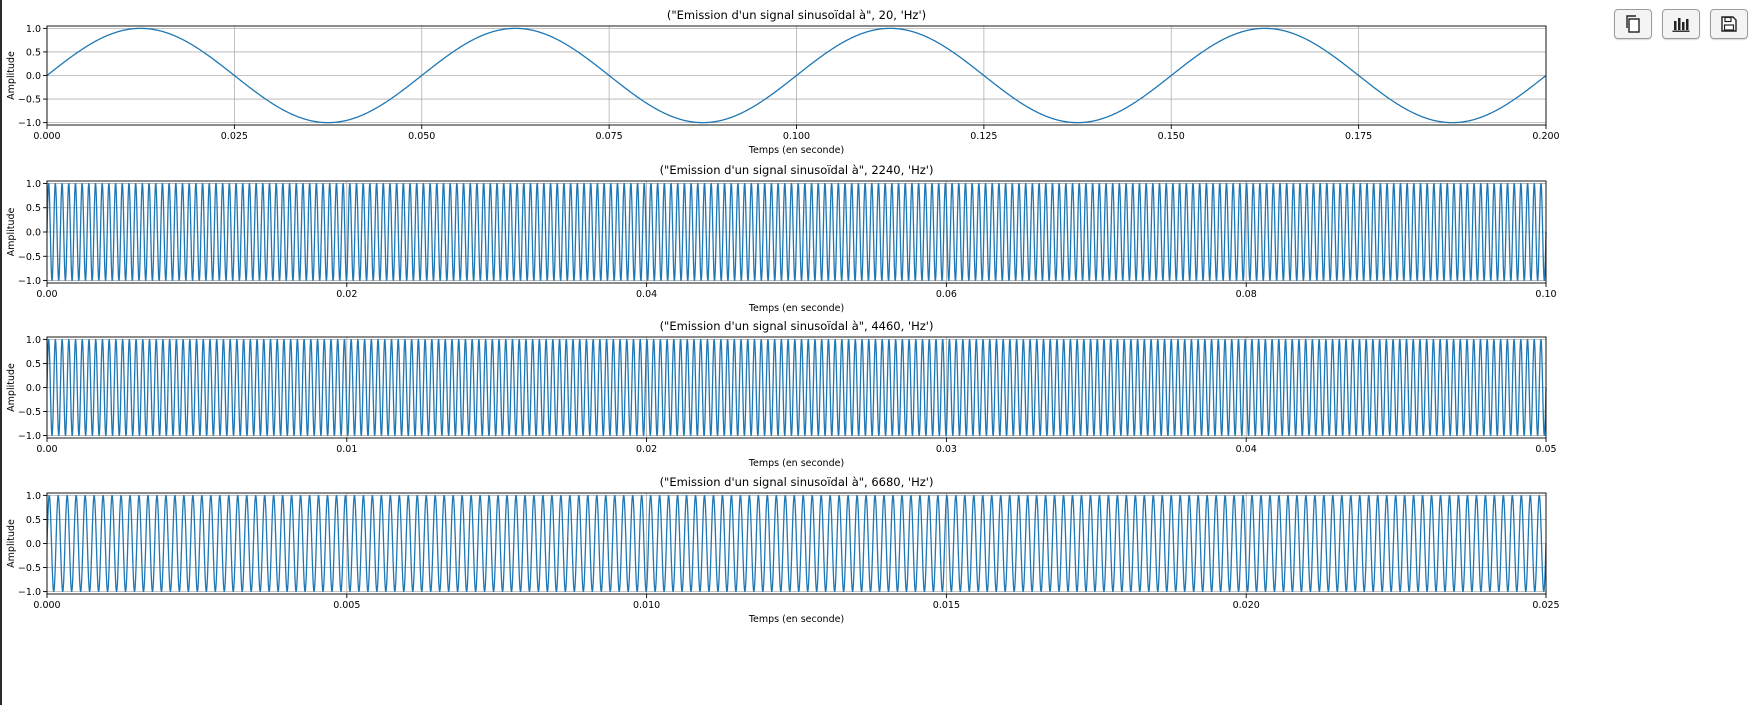 This screenshot has height=705, width=1758. I want to click on save-button, so click(1729, 24).